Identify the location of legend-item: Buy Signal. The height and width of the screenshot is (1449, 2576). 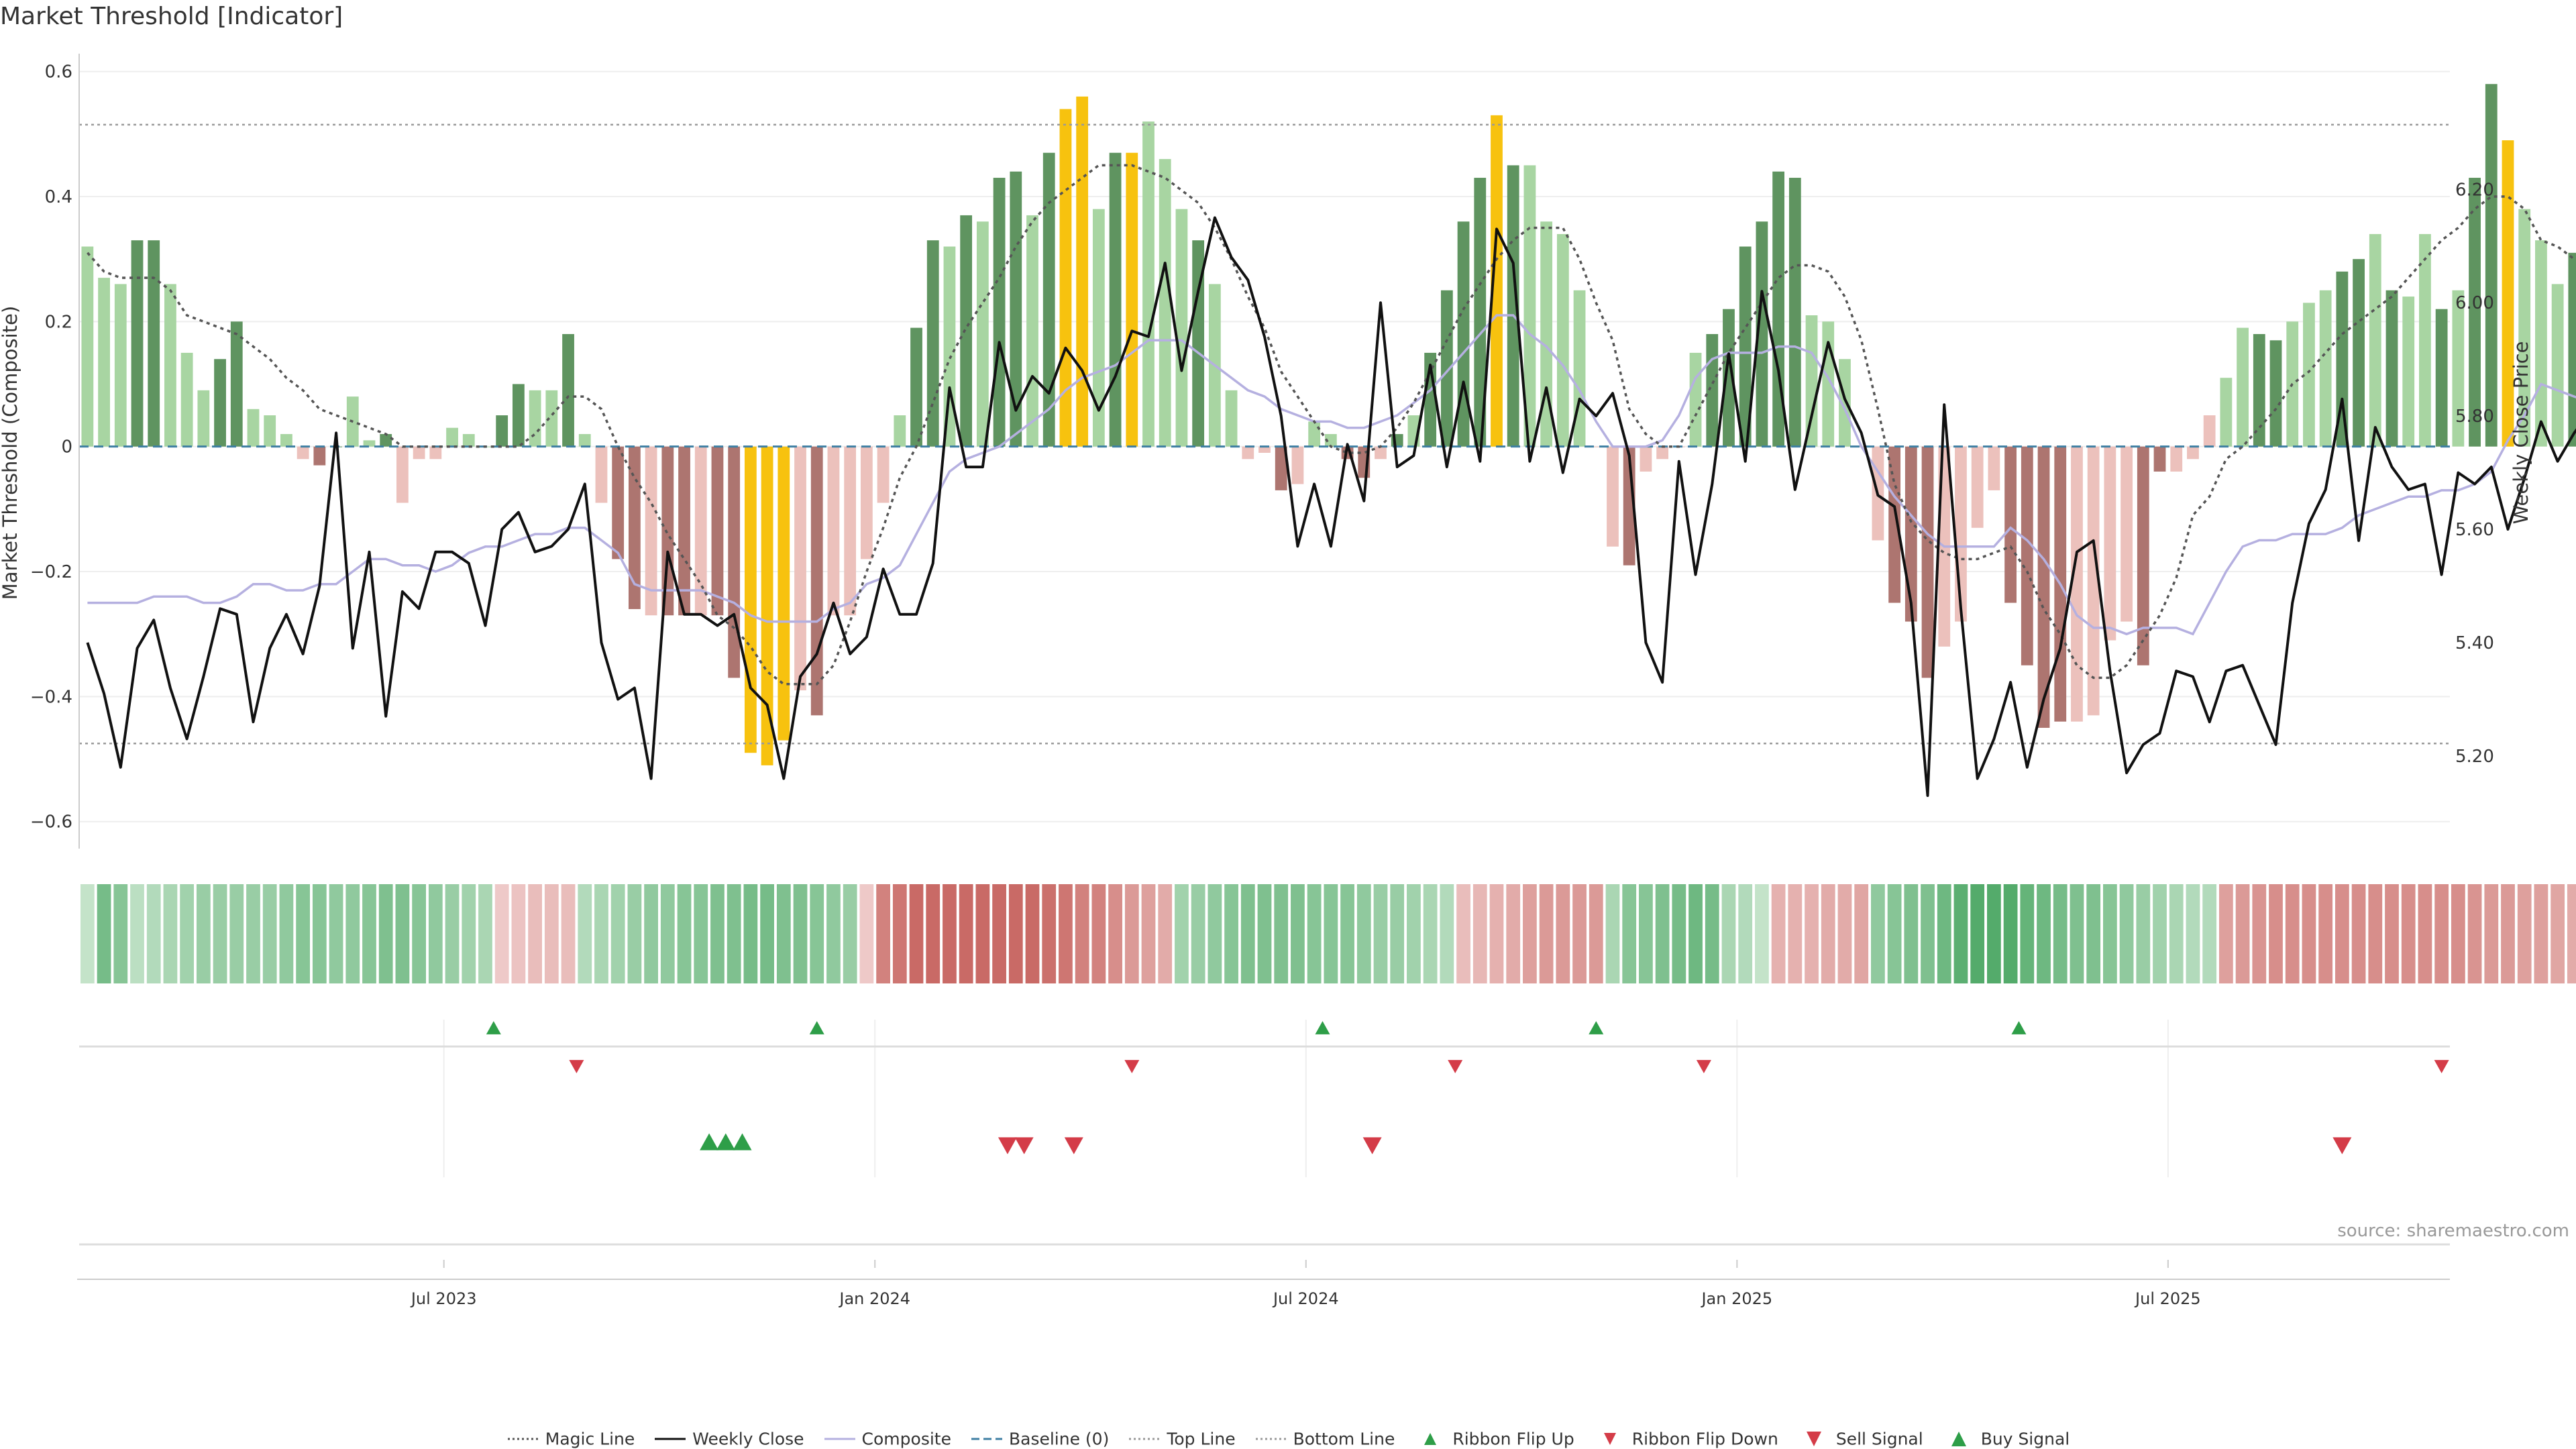
(2006, 1438).